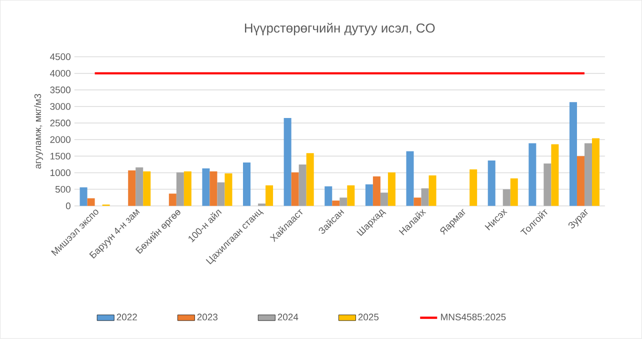 The width and height of the screenshot is (642, 339). I want to click on y-tick-label: 500, so click(62, 189).